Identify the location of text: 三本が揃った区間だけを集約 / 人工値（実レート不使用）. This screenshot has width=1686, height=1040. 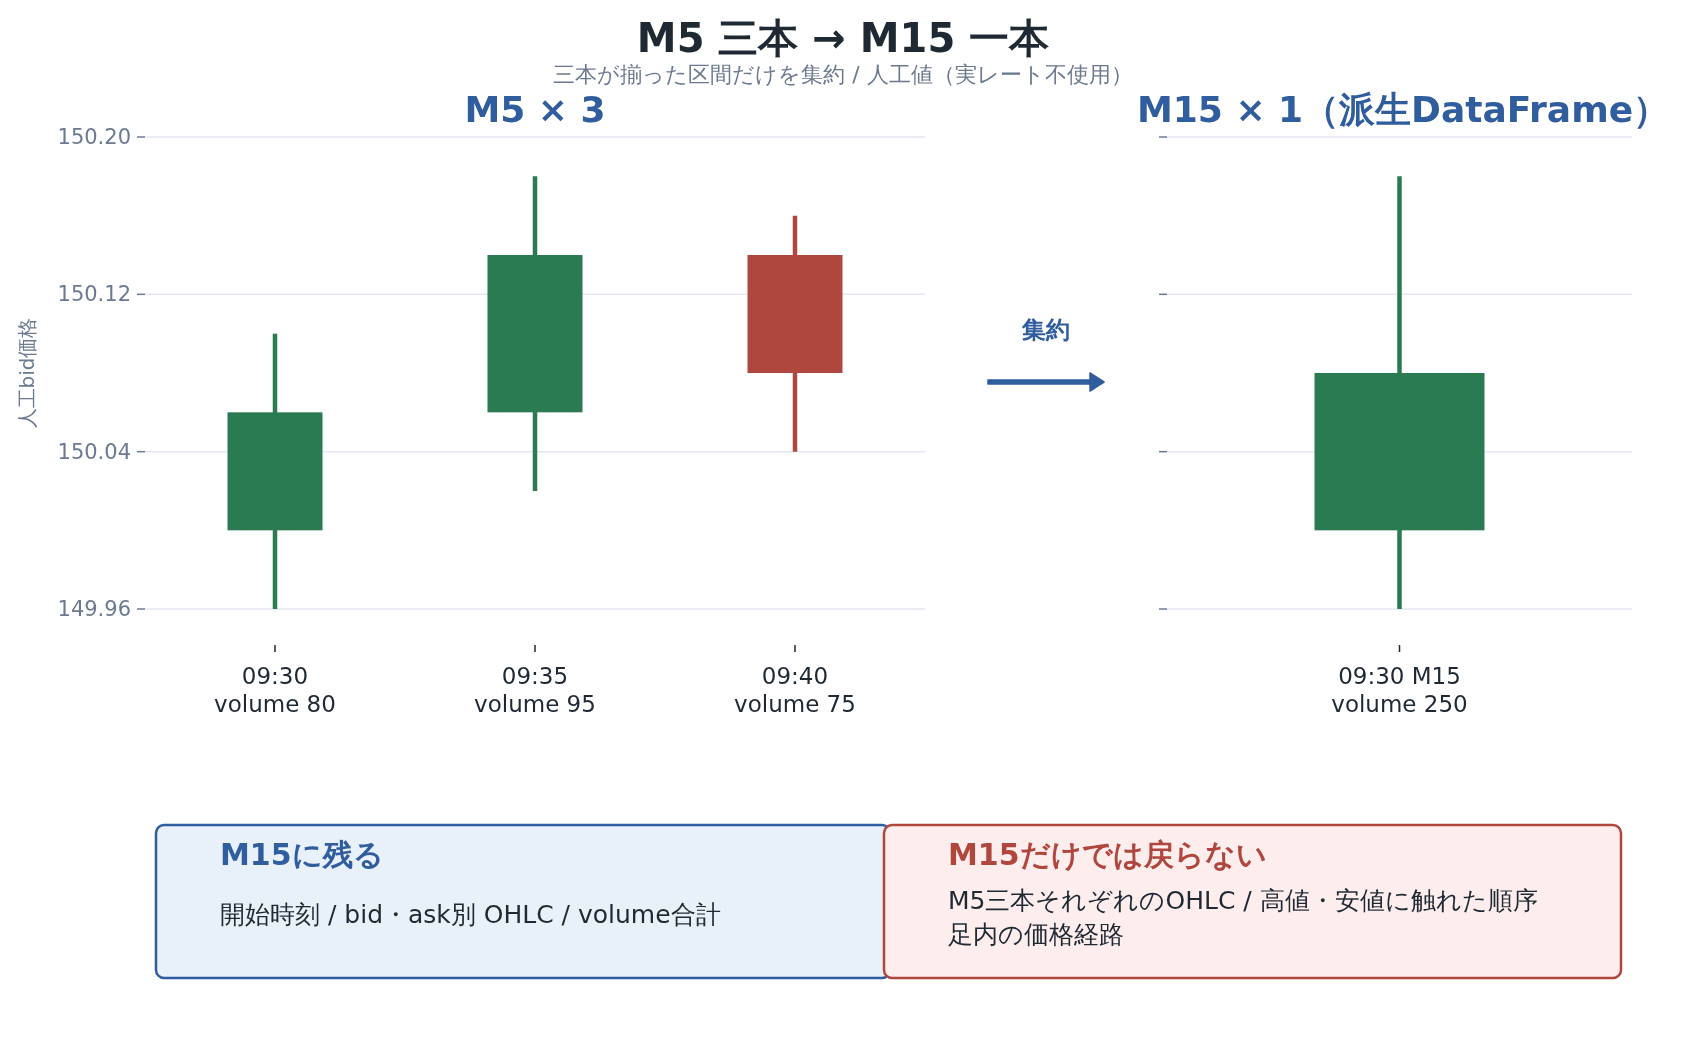
(843, 74).